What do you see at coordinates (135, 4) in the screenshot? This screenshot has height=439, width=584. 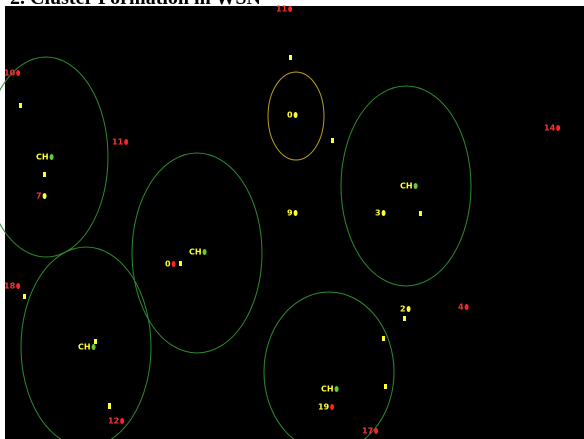 I see `figure-title: 2. Cluster Formation in WSN` at bounding box center [135, 4].